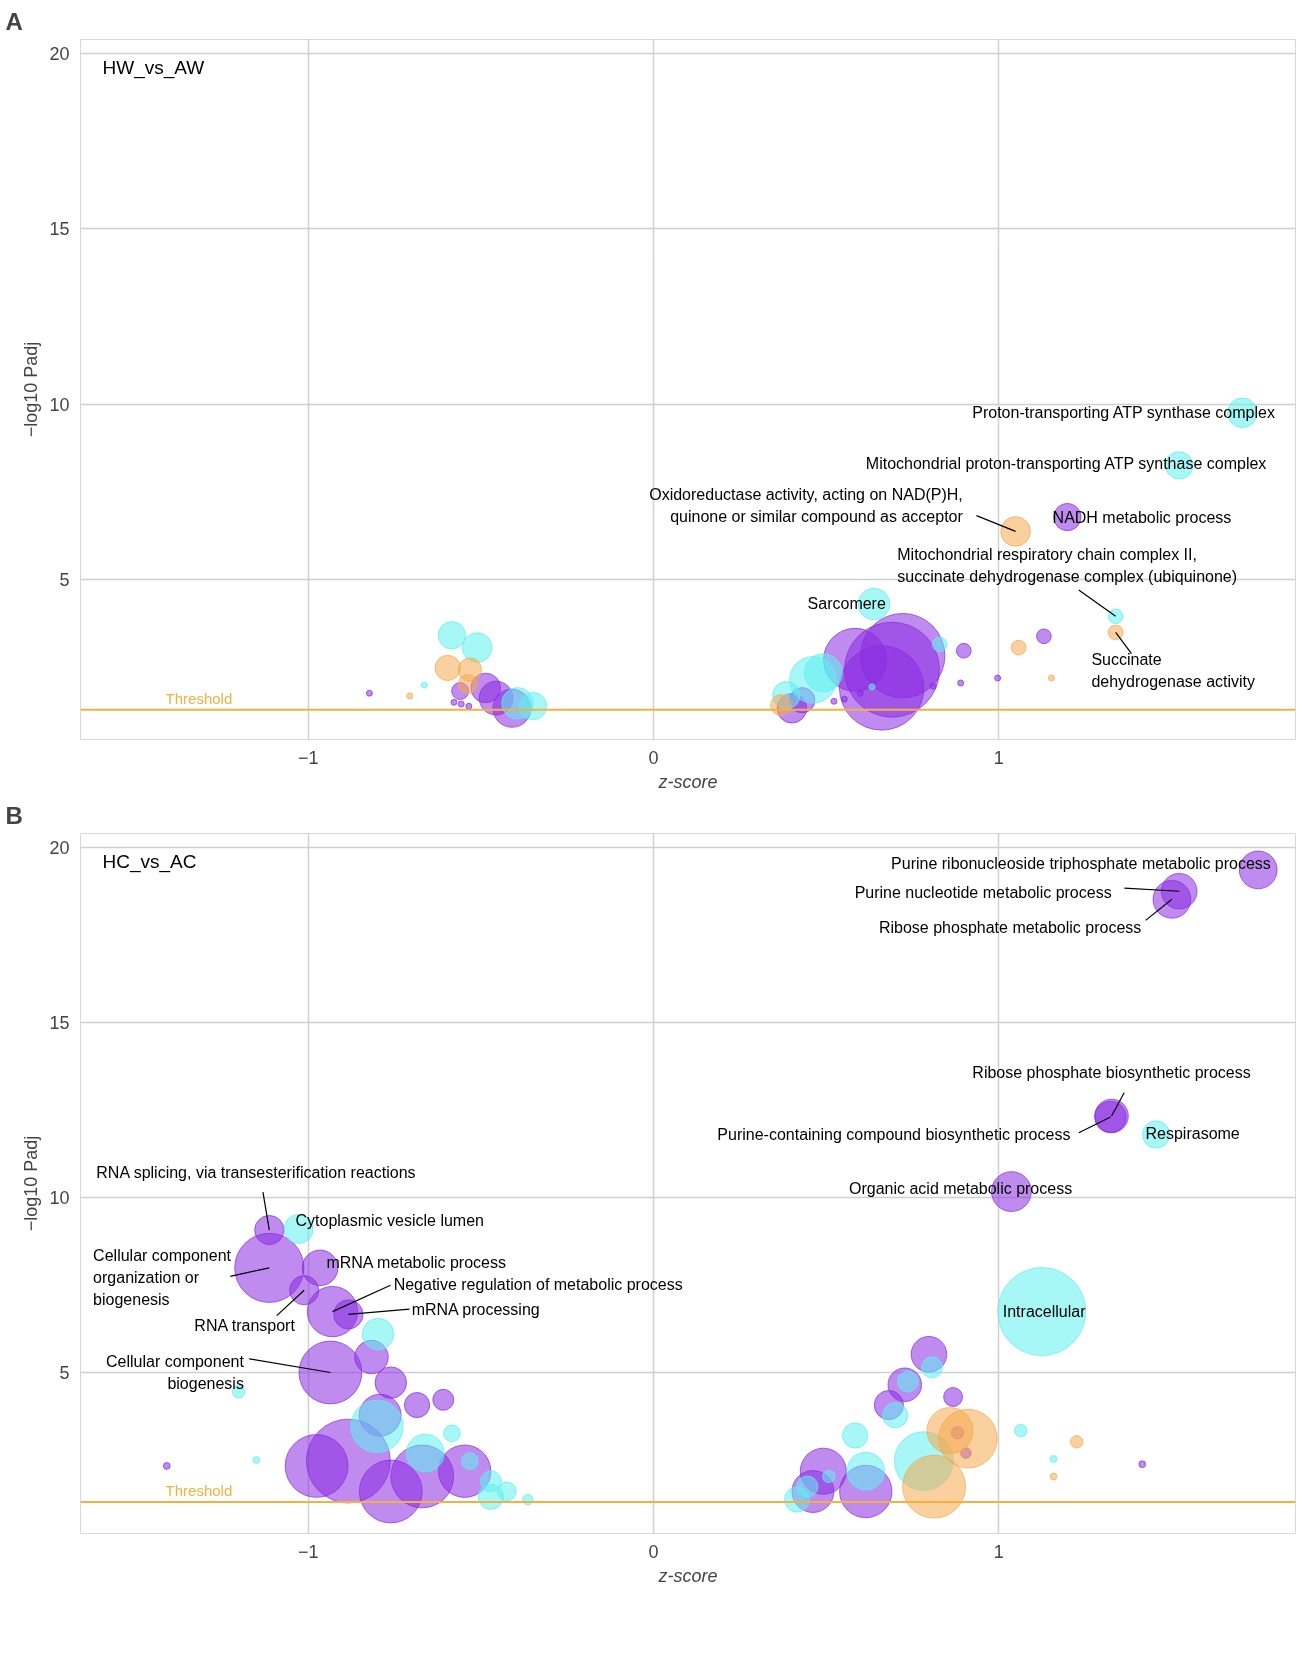 This screenshot has height=1655, width=1313. I want to click on annotation: mRNA metabolic process, so click(416, 1263).